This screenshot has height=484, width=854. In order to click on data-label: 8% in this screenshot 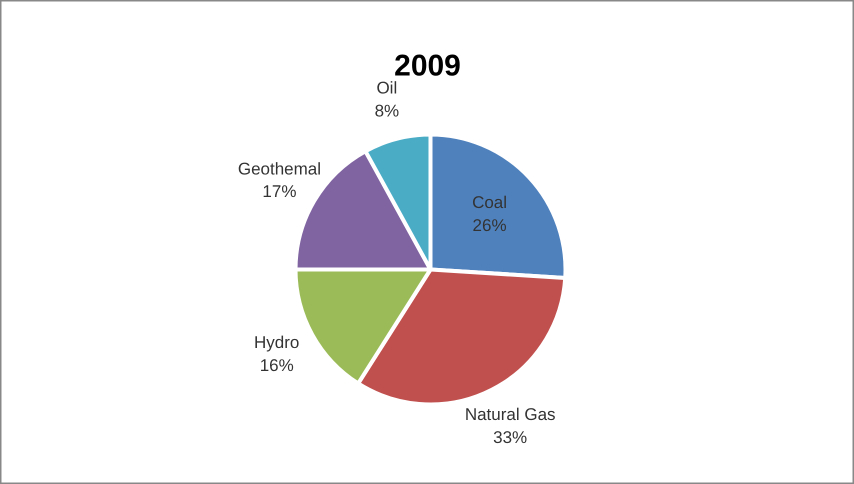, I will do `click(387, 110)`.